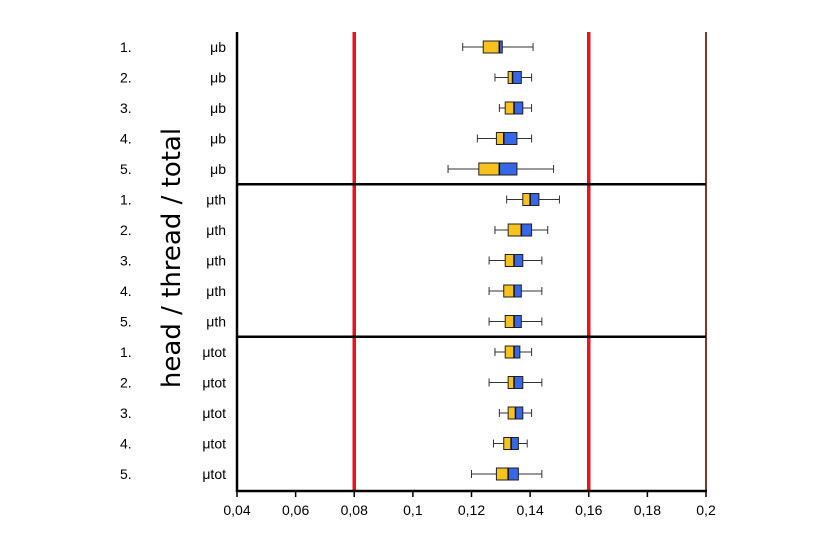  What do you see at coordinates (471, 510) in the screenshot?
I see `x-tick-label: 0,12` at bounding box center [471, 510].